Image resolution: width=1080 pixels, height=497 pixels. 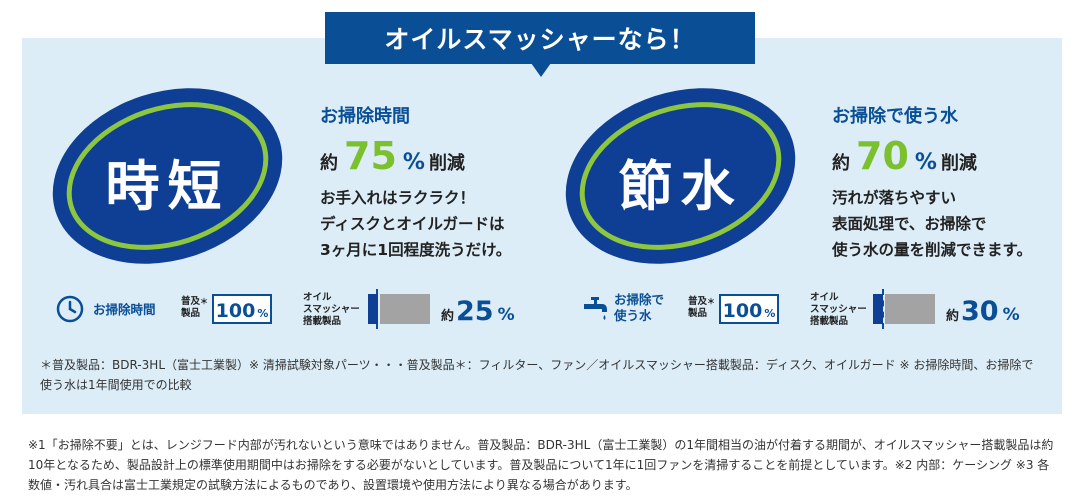 I want to click on water-saving-badge-text: 節水, so click(x=680, y=186).